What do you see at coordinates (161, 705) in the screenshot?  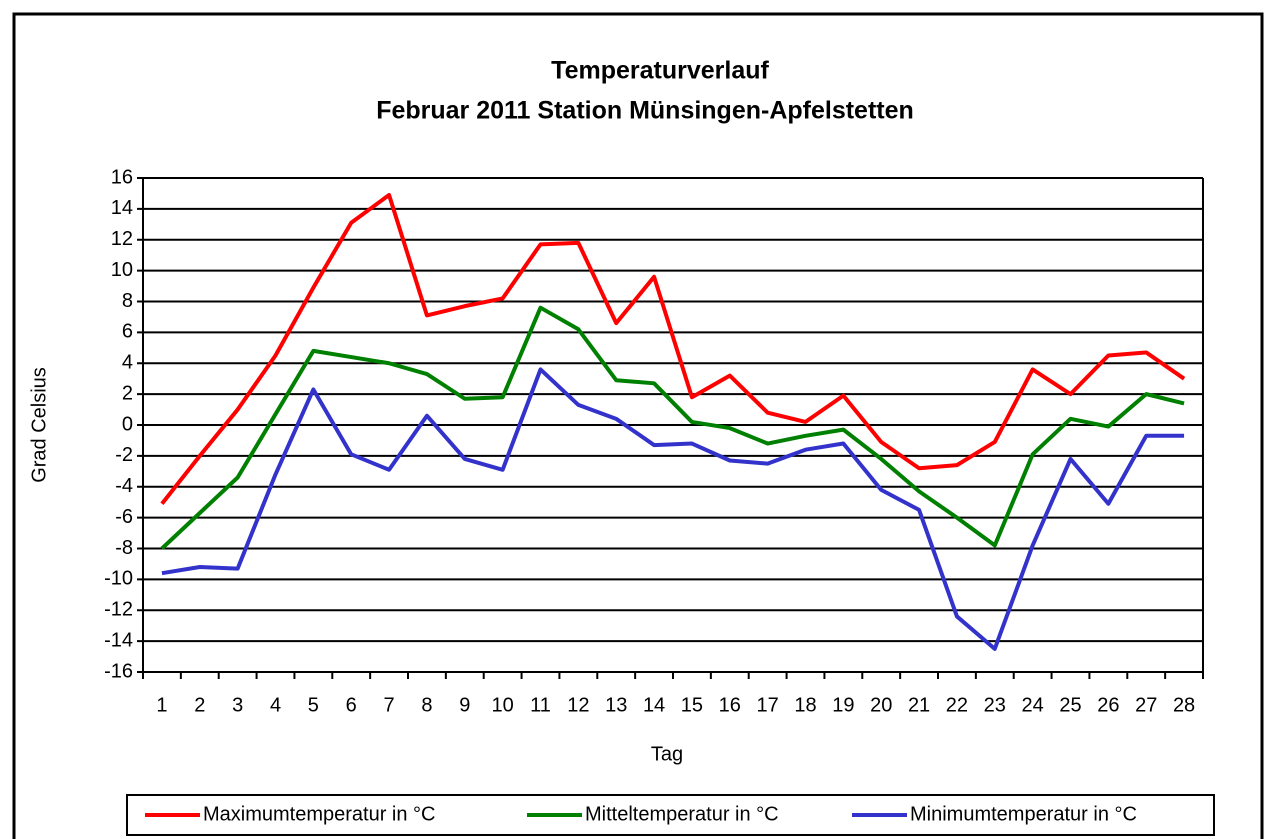 I see `x-tick-label: 1` at bounding box center [161, 705].